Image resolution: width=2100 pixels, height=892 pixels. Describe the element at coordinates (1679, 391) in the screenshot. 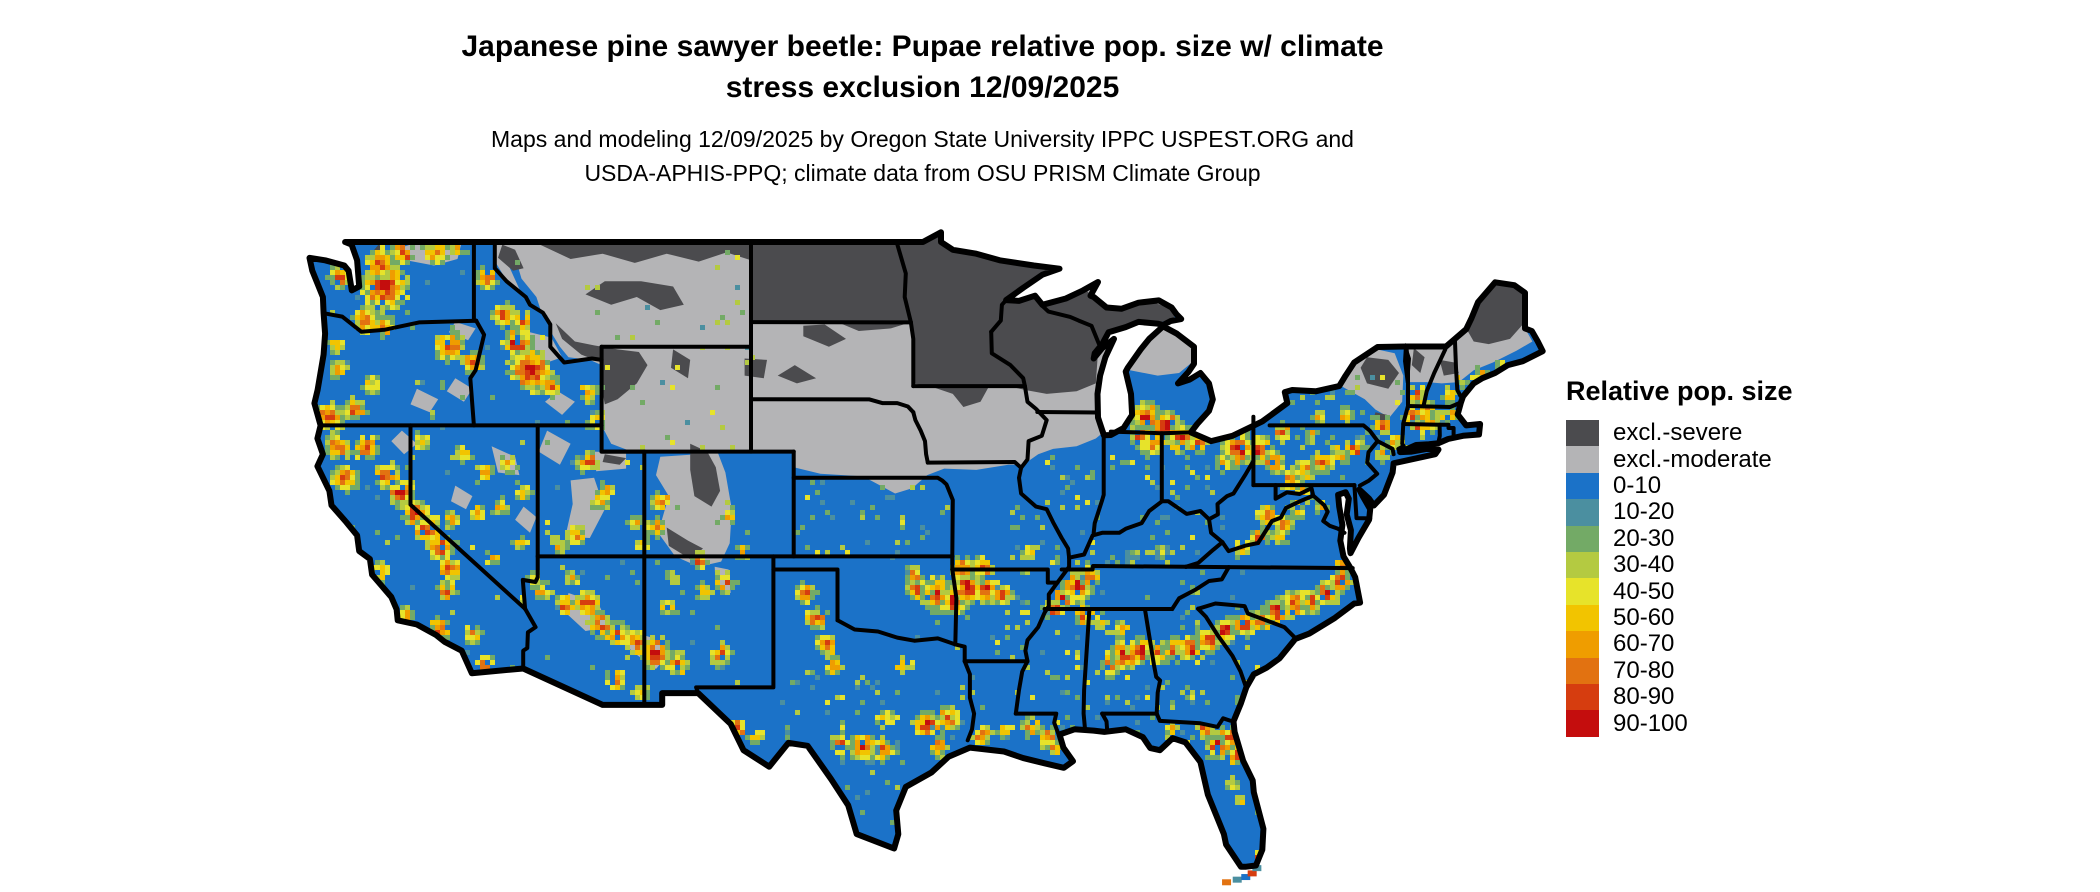

I see `legend-title: Relative pop. size` at that location.